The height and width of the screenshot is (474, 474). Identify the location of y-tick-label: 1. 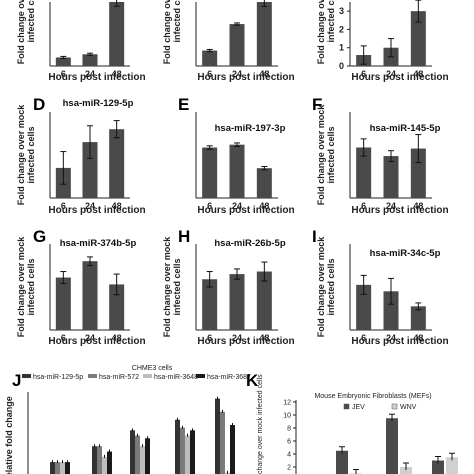
(341, 48).